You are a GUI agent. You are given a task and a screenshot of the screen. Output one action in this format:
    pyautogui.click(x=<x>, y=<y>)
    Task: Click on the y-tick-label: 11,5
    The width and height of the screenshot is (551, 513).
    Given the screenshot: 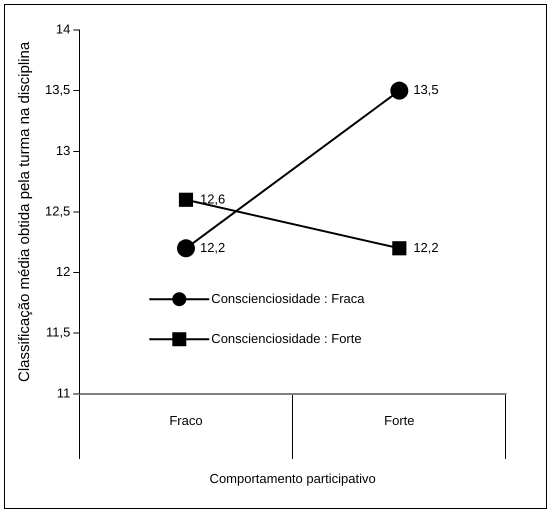 What is the action you would take?
    pyautogui.click(x=58, y=332)
    